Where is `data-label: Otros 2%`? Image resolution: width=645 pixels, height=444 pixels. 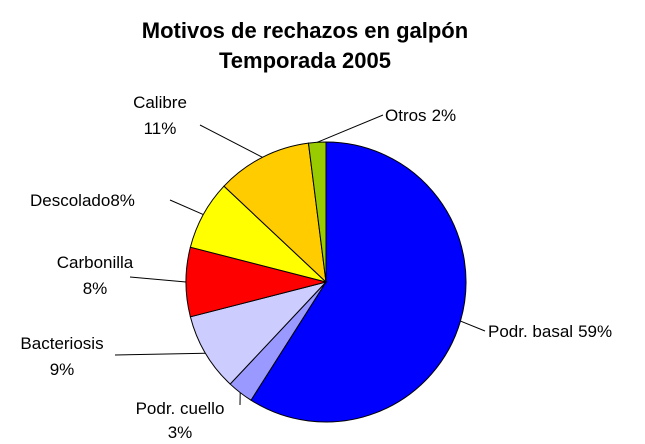 data-label: Otros 2% is located at coordinates (420, 115).